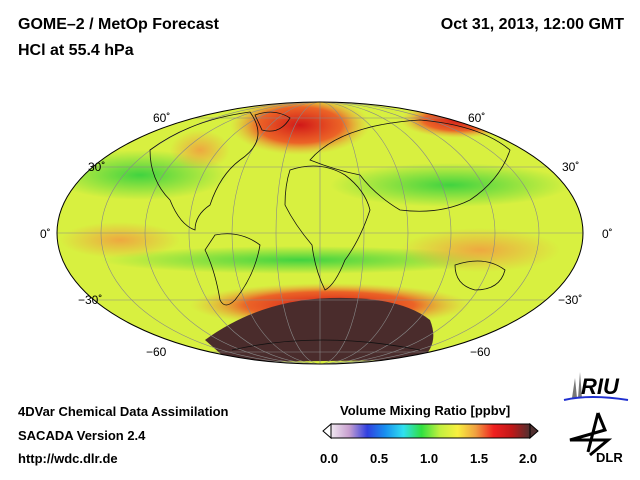  What do you see at coordinates (480, 352) in the screenshot?
I see `lat-label-right: −60` at bounding box center [480, 352].